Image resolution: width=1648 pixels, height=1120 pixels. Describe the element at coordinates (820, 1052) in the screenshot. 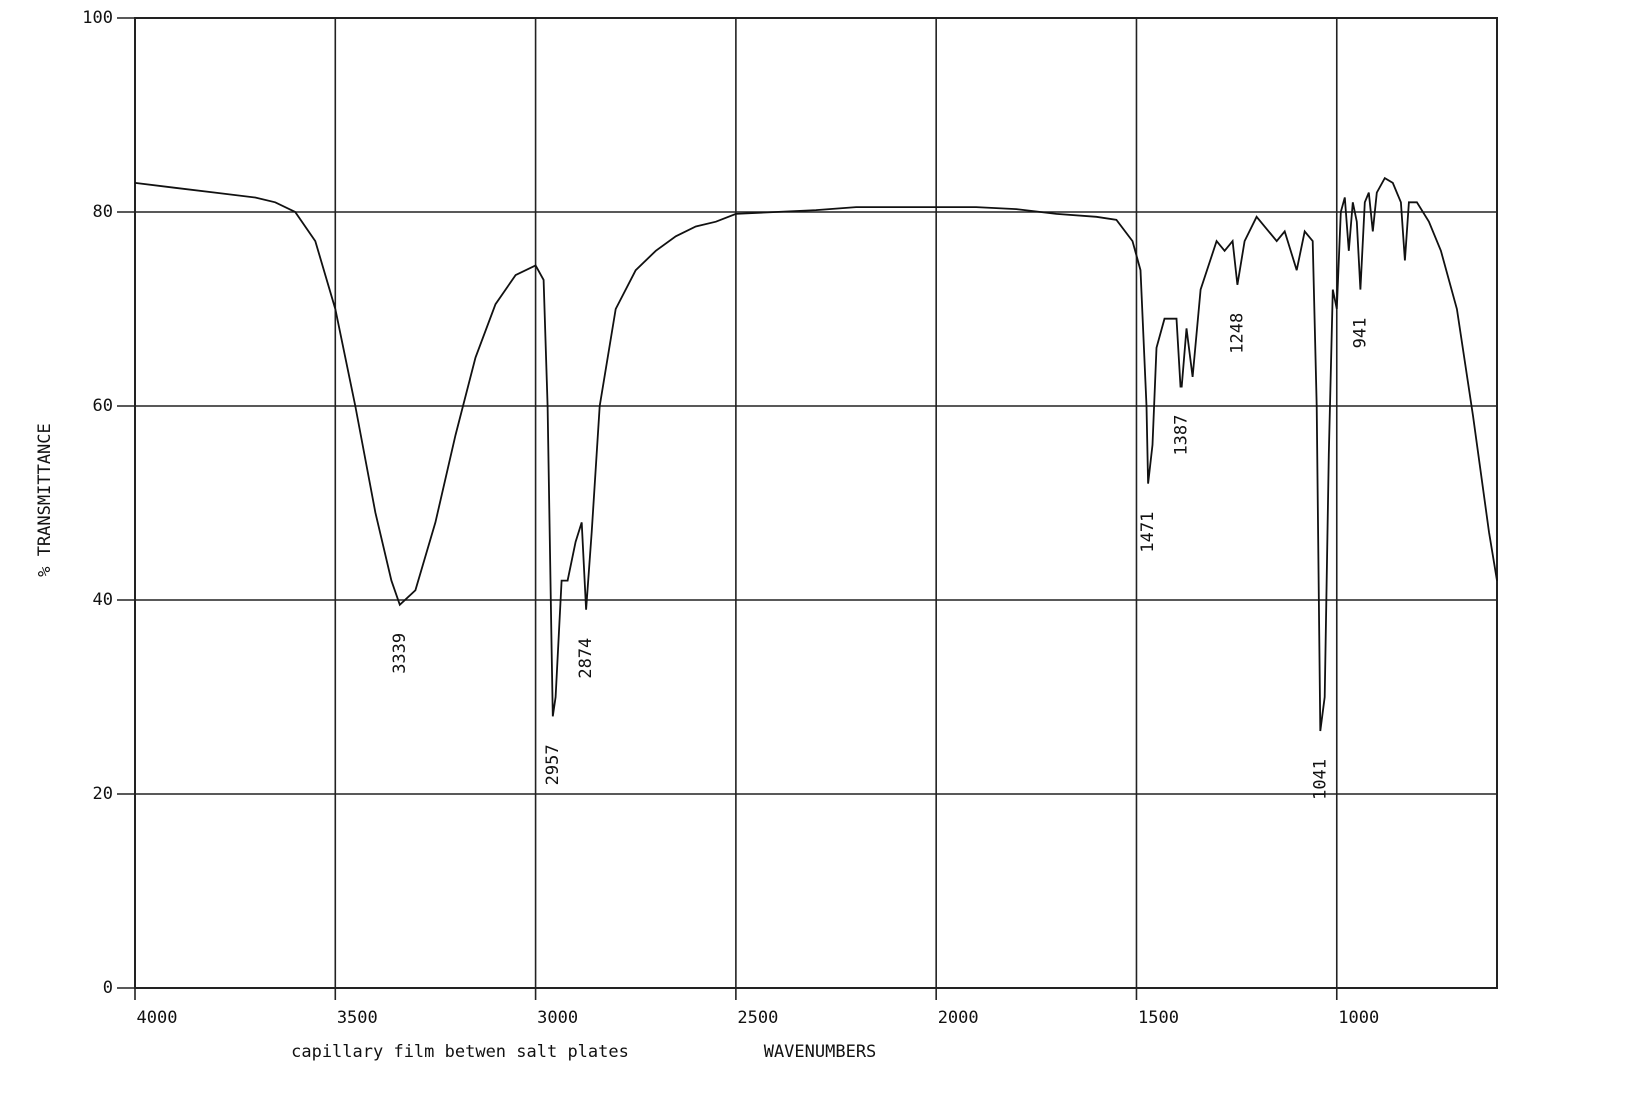

I see `x-axis-label: WAVENUMBERS` at that location.